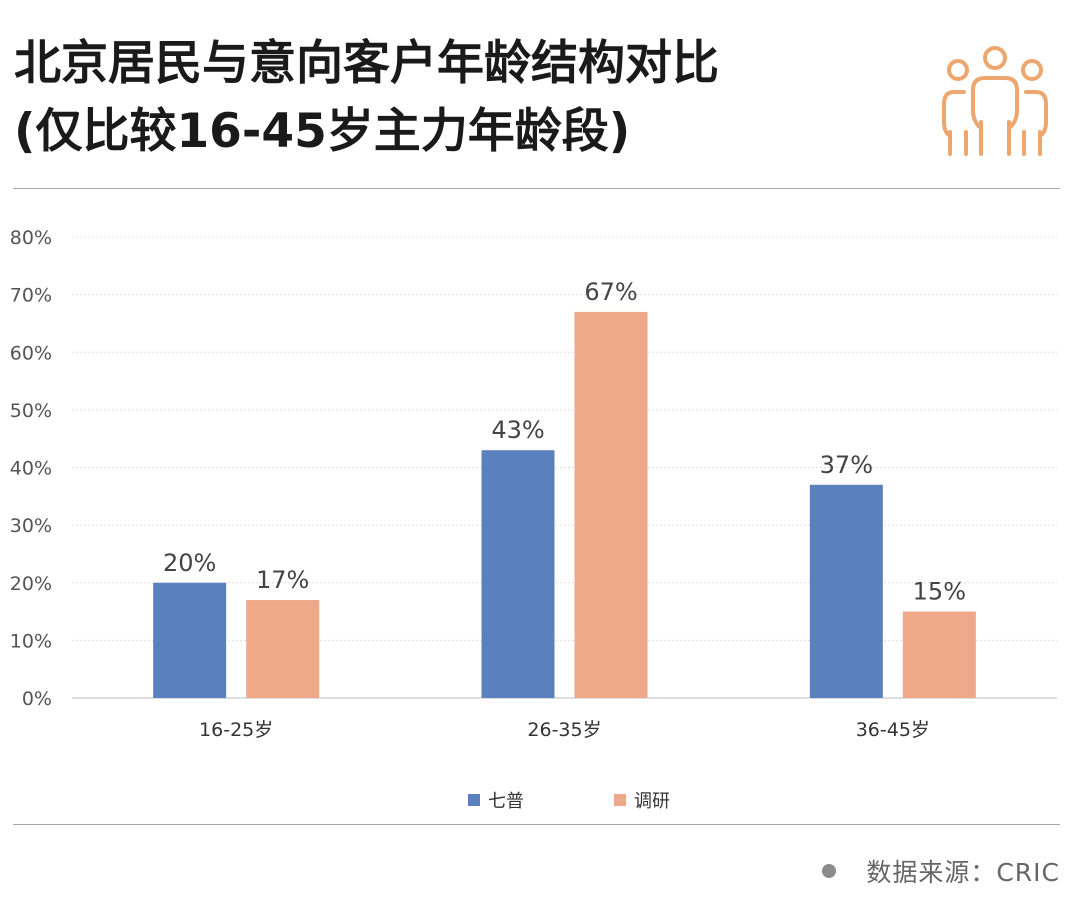  I want to click on chart-title-line-1: 北京居民与意向客户年龄结构对比, so click(366, 63).